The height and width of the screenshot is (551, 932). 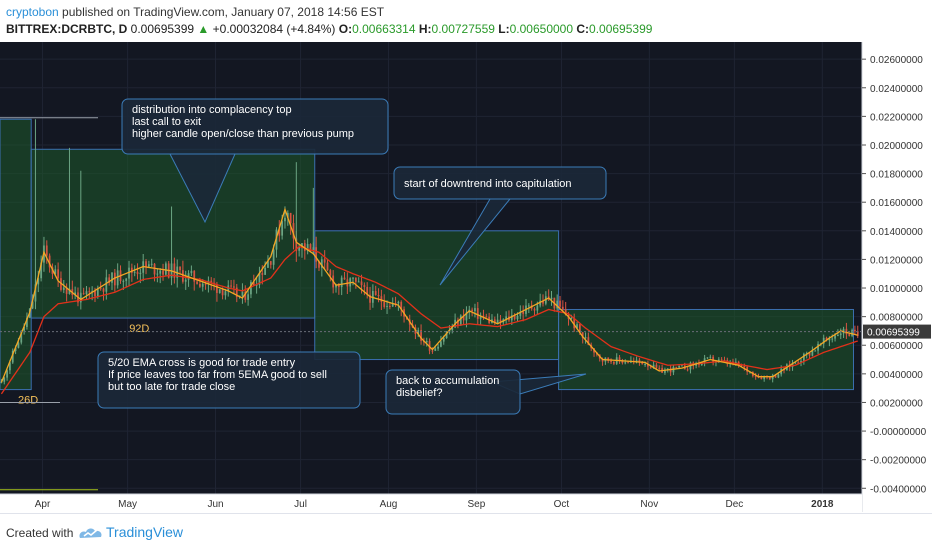 I want to click on tradingview-brand: TradingView, so click(x=145, y=532).